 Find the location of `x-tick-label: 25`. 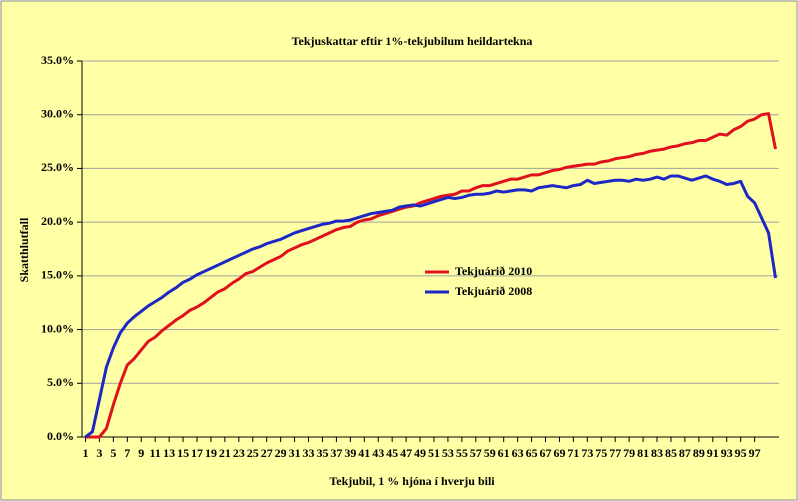

x-tick-label: 25 is located at coordinates (253, 453).